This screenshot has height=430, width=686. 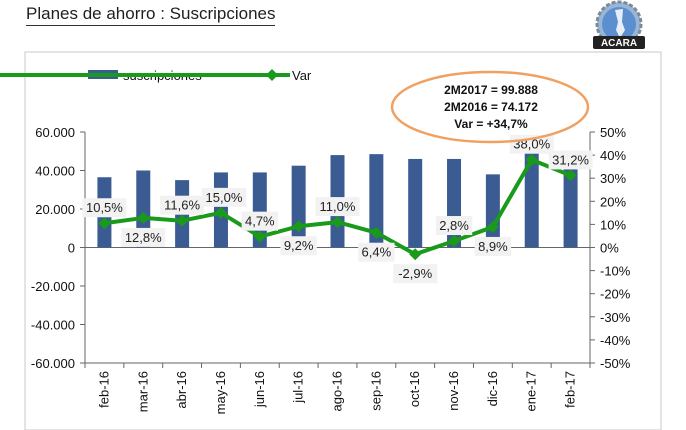 What do you see at coordinates (220, 392) in the screenshot?
I see `x-tick-label: may-16` at bounding box center [220, 392].